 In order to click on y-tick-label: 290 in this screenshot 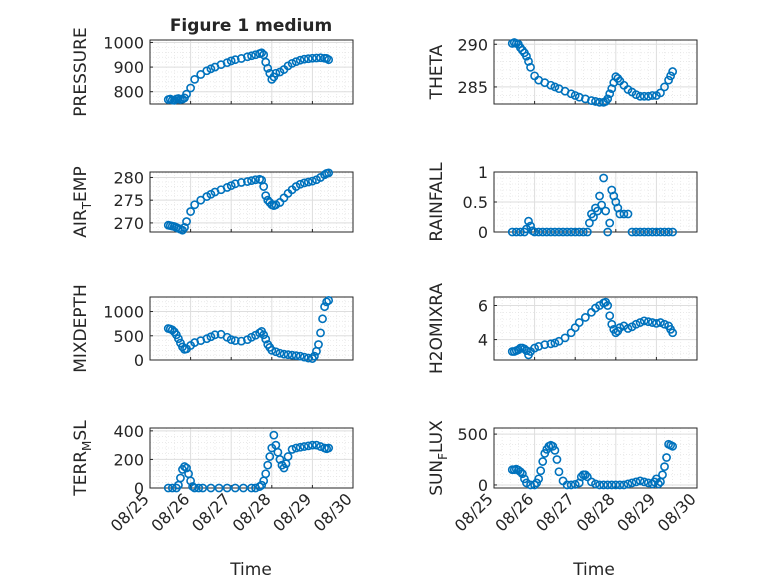, I will do `click(472, 44)`.